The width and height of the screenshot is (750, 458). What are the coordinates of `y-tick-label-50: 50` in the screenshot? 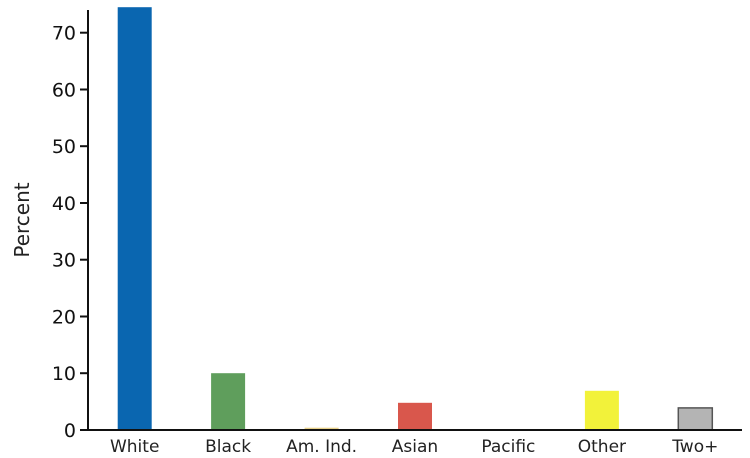 It's located at (64, 147).